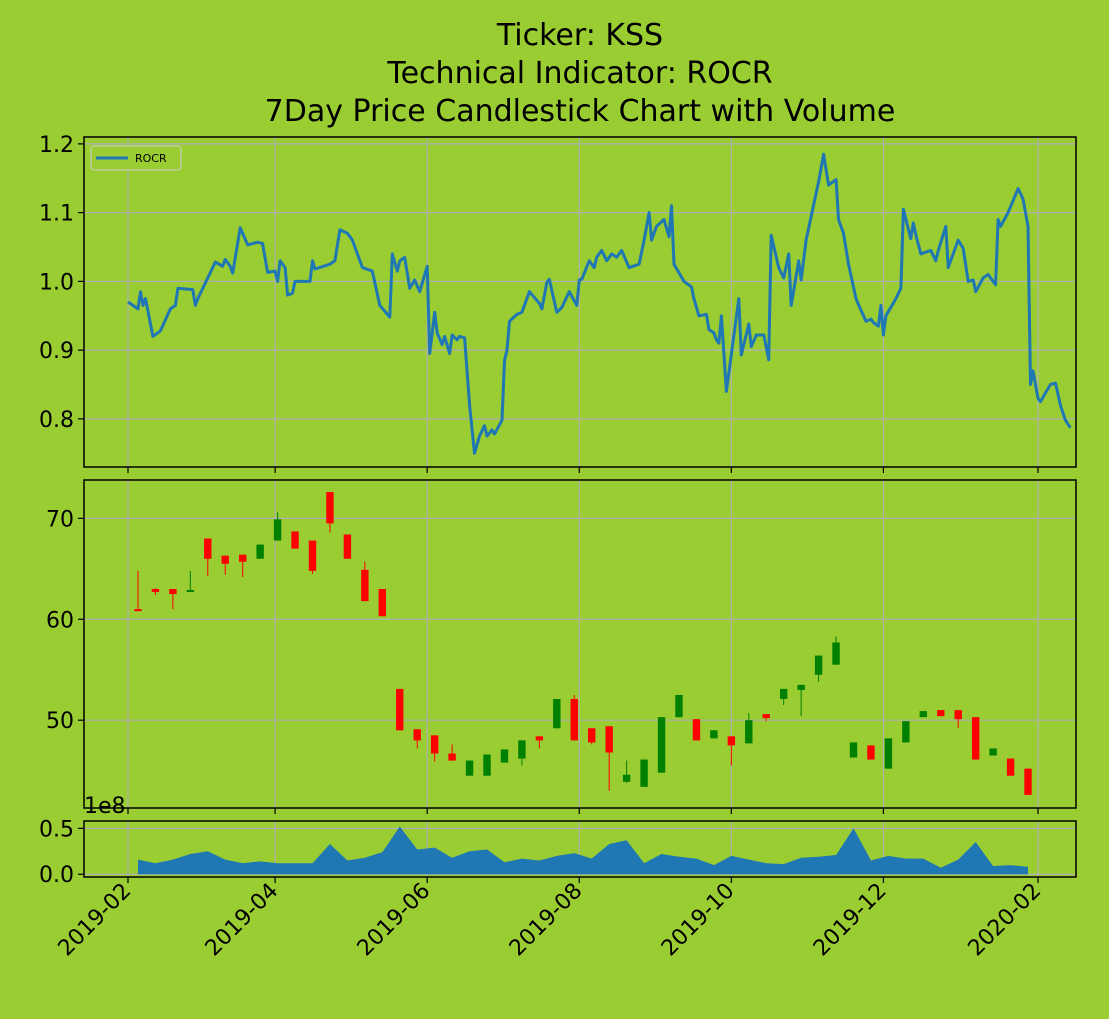  What do you see at coordinates (583, 850) in the screenshot?
I see `volume-area` at bounding box center [583, 850].